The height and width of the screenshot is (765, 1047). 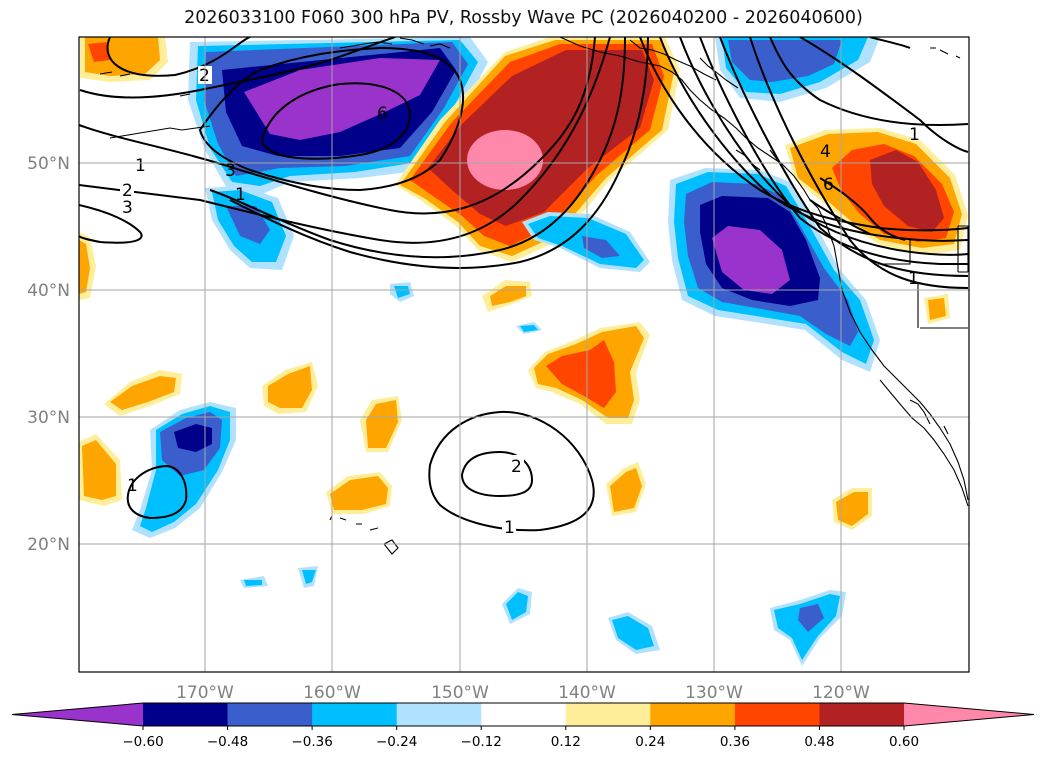 What do you see at coordinates (876, 191) in the screenshot?
I see `positive-anomaly-pacific-northwest` at bounding box center [876, 191].